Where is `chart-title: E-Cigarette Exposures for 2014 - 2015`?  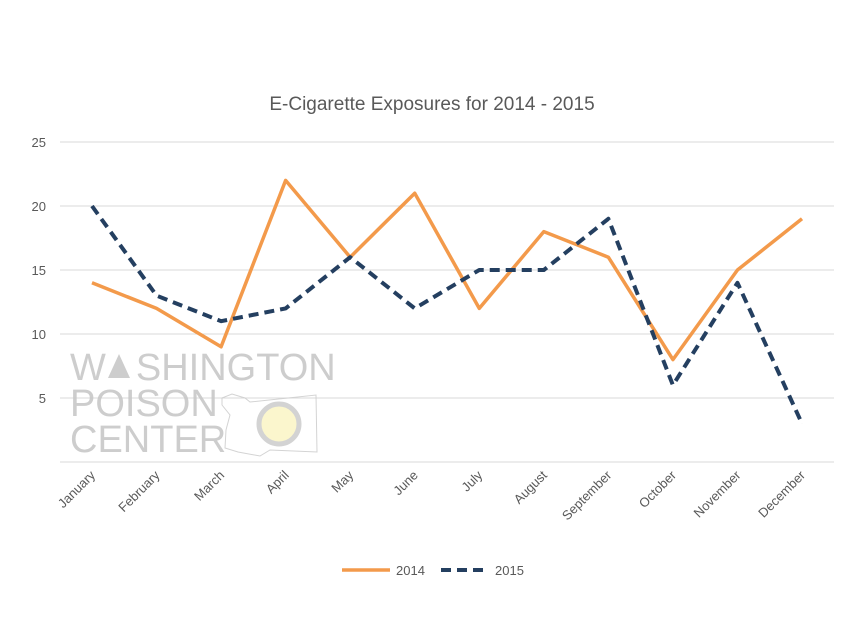 chart-title: E-Cigarette Exposures for 2014 - 2015 is located at coordinates (431, 104).